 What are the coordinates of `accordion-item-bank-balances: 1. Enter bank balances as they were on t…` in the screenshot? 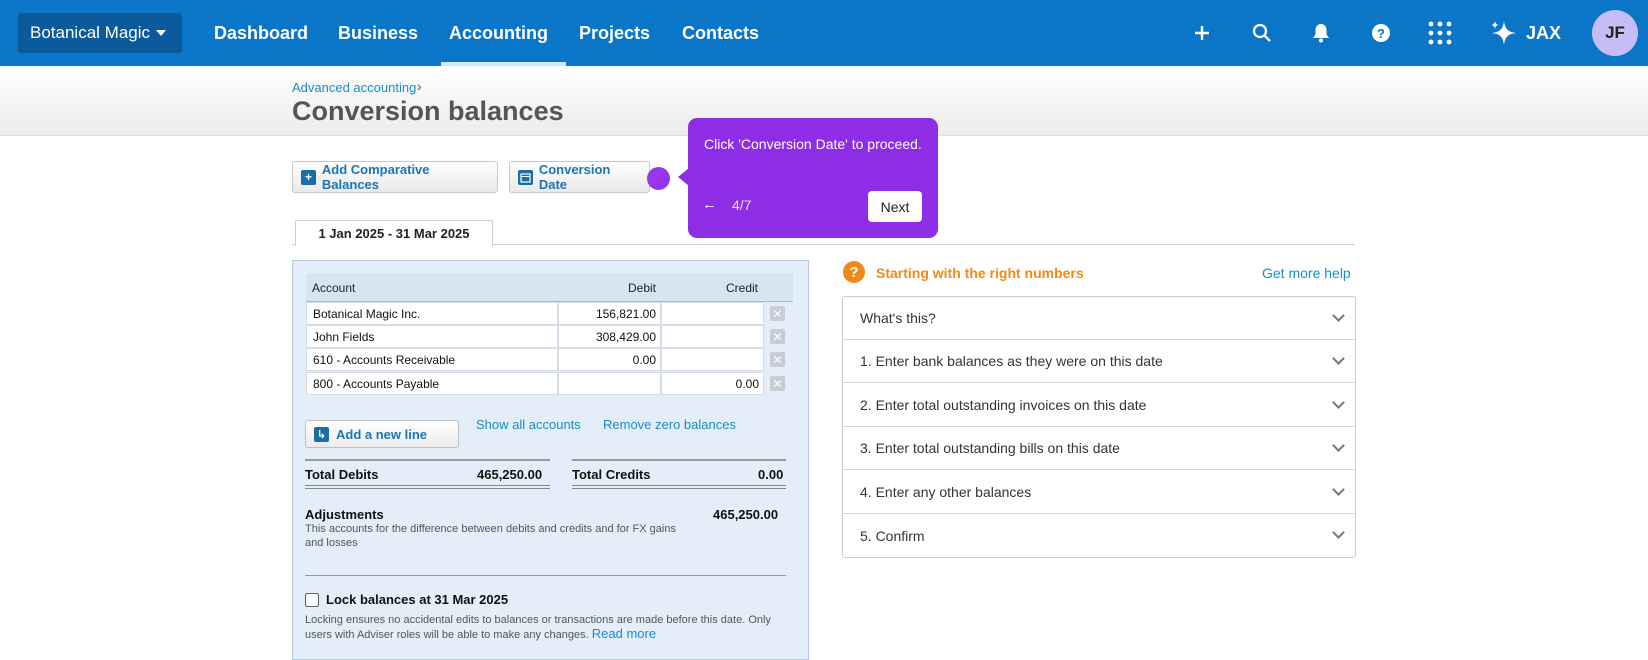 It's located at (1099, 361).